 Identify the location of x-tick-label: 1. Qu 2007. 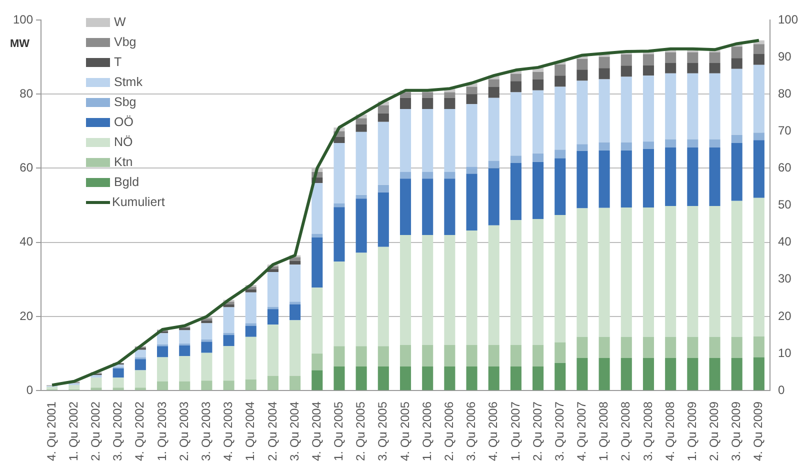
(515, 431).